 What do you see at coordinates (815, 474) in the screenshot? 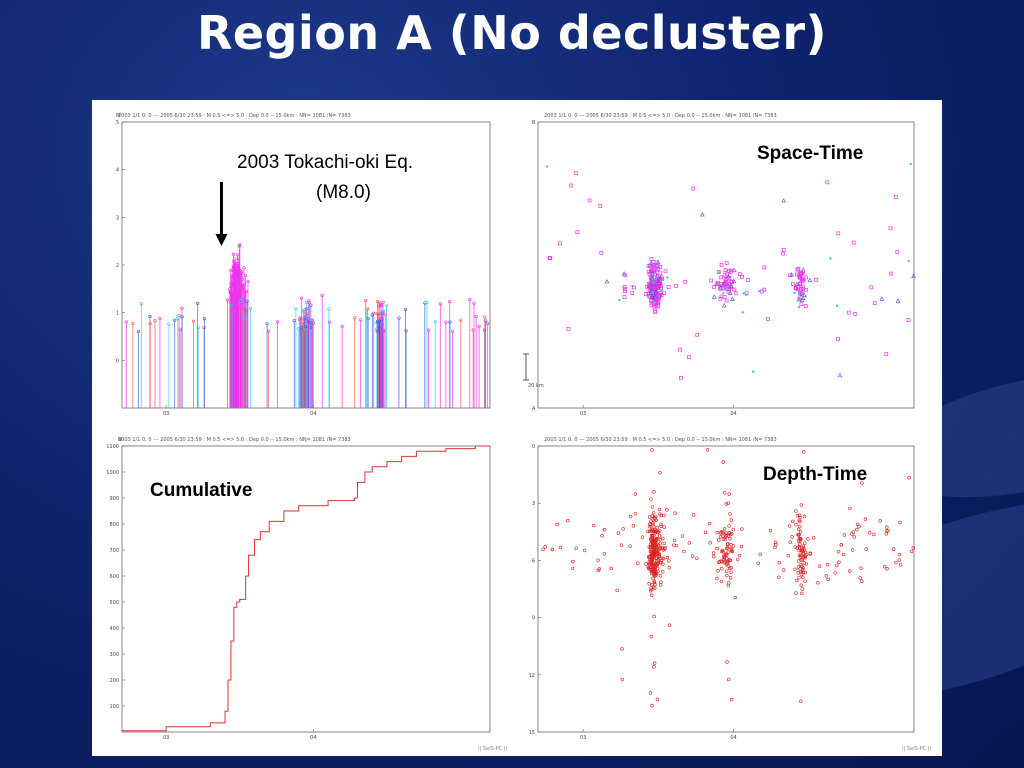
I see `depth-time-label: Depth-Time` at bounding box center [815, 474].